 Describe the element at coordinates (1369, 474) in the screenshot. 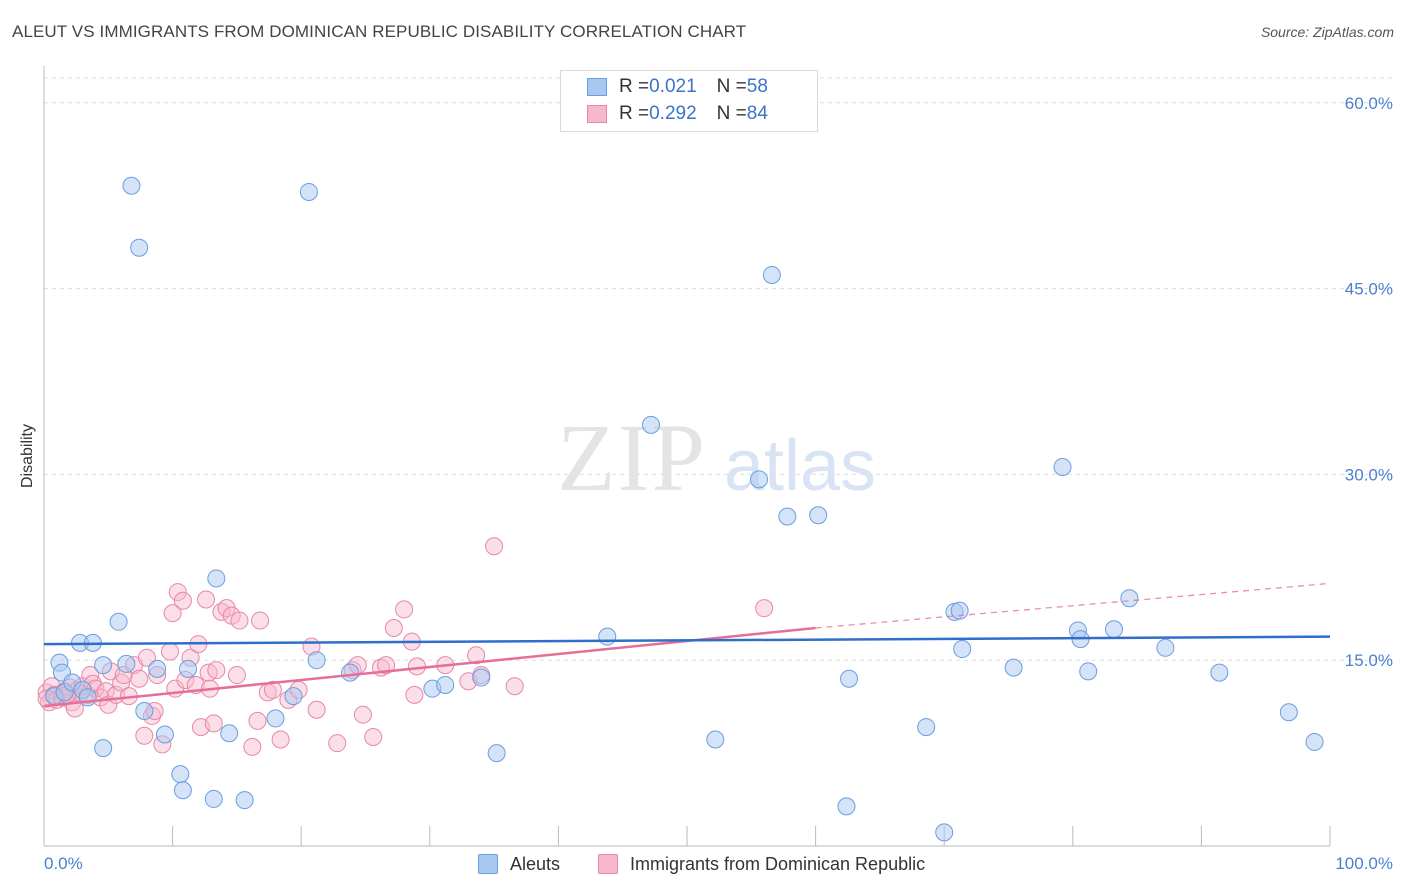

I see `y-tick-label: 30.0%` at that location.